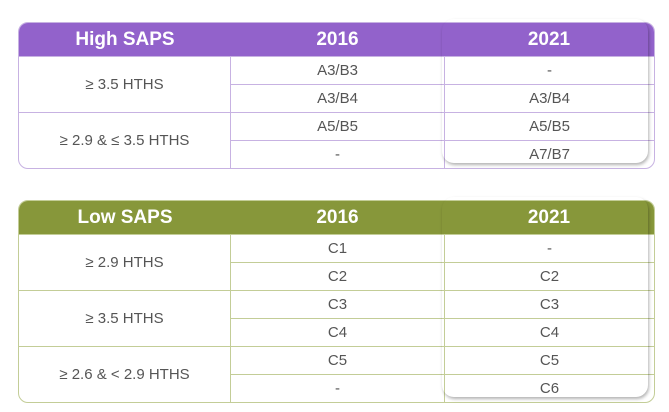  Describe the element at coordinates (125, 262) in the screenshot. I see `hths-label: ≥ 2.9 HTHS` at that location.